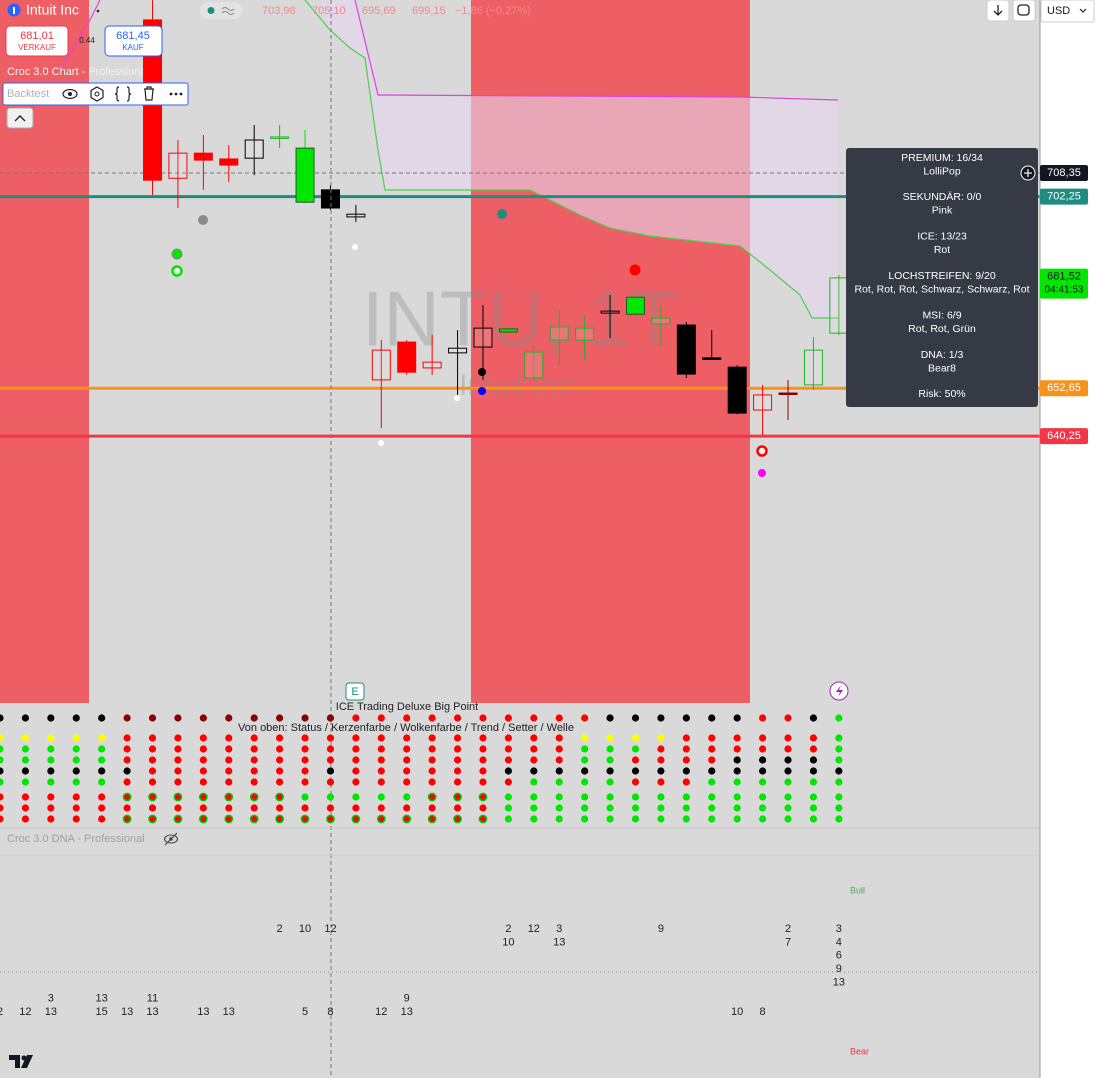  Describe the element at coordinates (37, 47) in the screenshot. I see `sell-label: VERKAUF` at that location.